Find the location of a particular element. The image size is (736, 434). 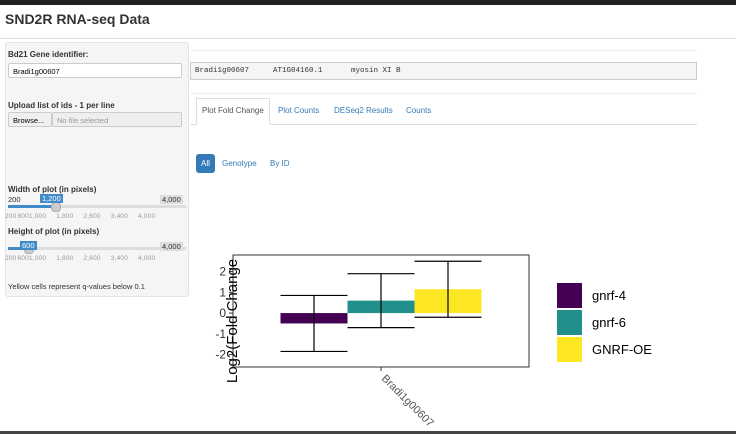

y-tick-label: 1 is located at coordinates (222, 292).